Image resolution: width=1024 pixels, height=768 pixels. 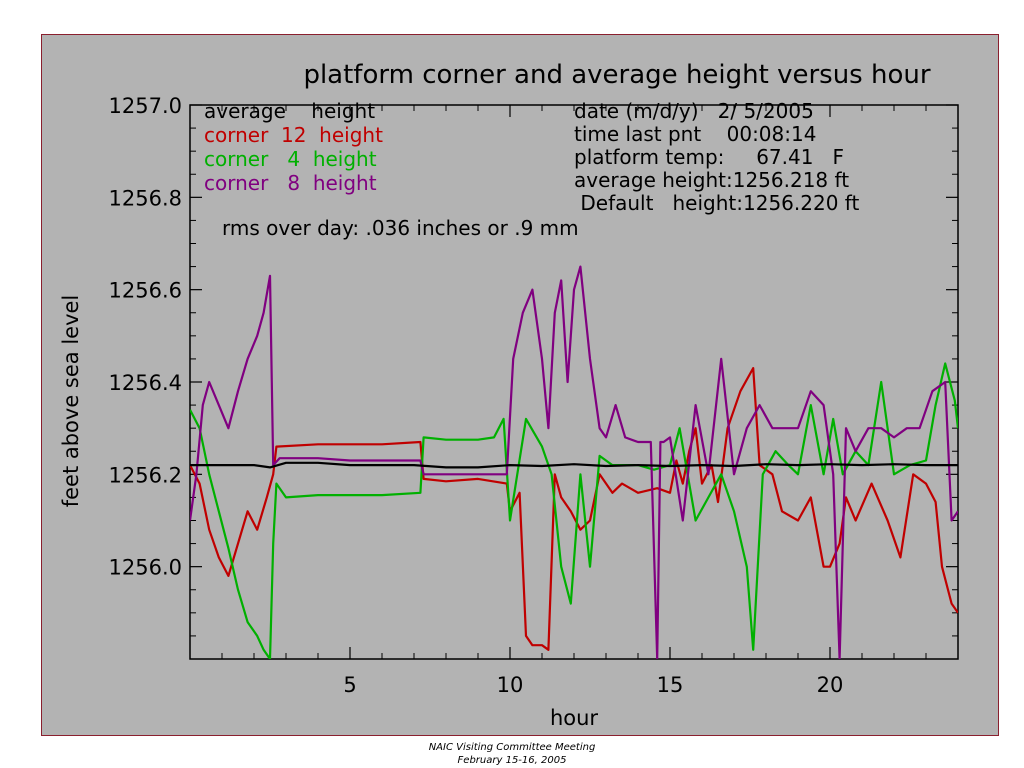 I want to click on info-line: average height:1256.218 ft, so click(x=711, y=180).